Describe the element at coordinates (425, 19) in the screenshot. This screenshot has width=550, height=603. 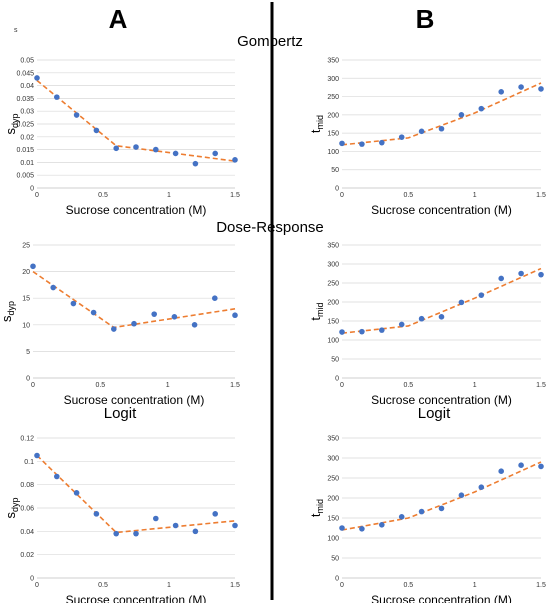
I see `column-letter-b: B` at that location.